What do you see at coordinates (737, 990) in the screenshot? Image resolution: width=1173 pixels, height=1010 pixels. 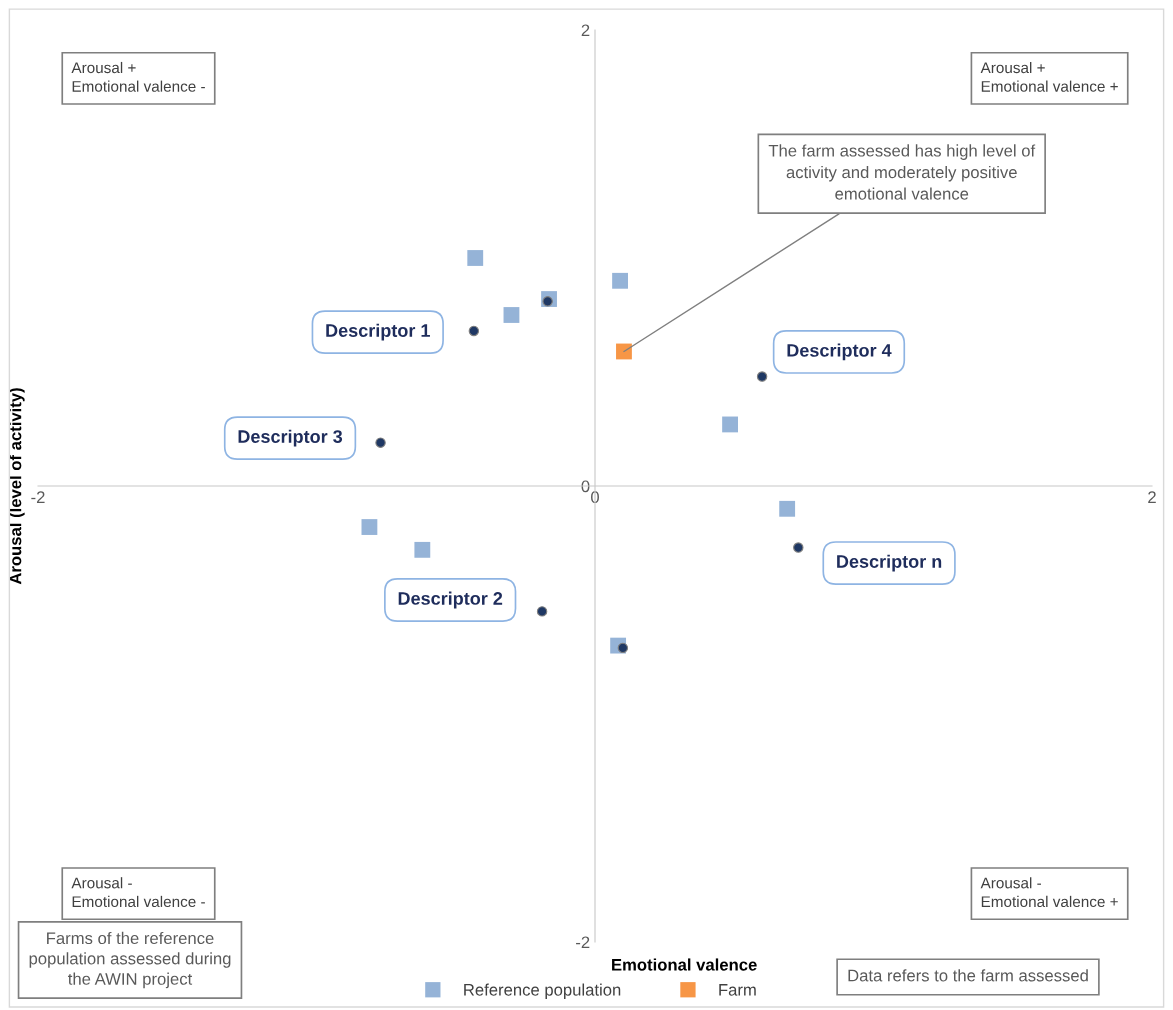 I see `legend-label: Farm` at bounding box center [737, 990].